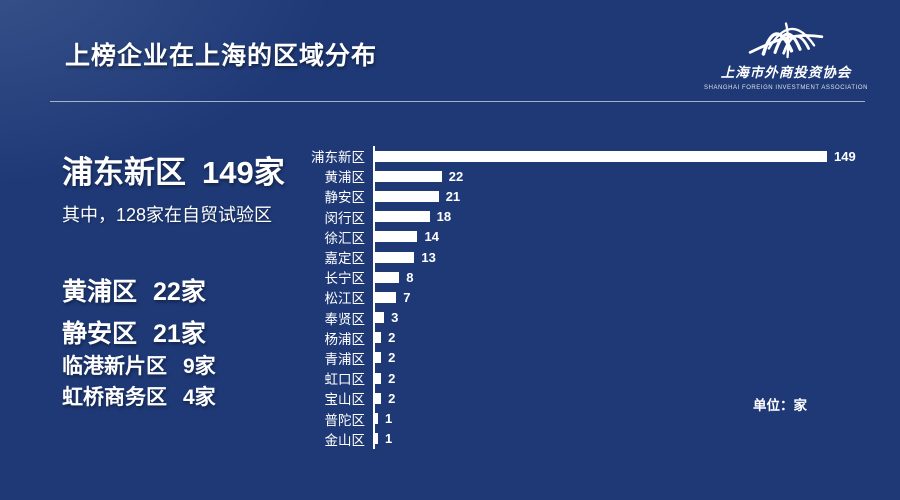  I want to click on highlight-pudong-note: 其中，128家在自贸试验区, so click(167, 215).